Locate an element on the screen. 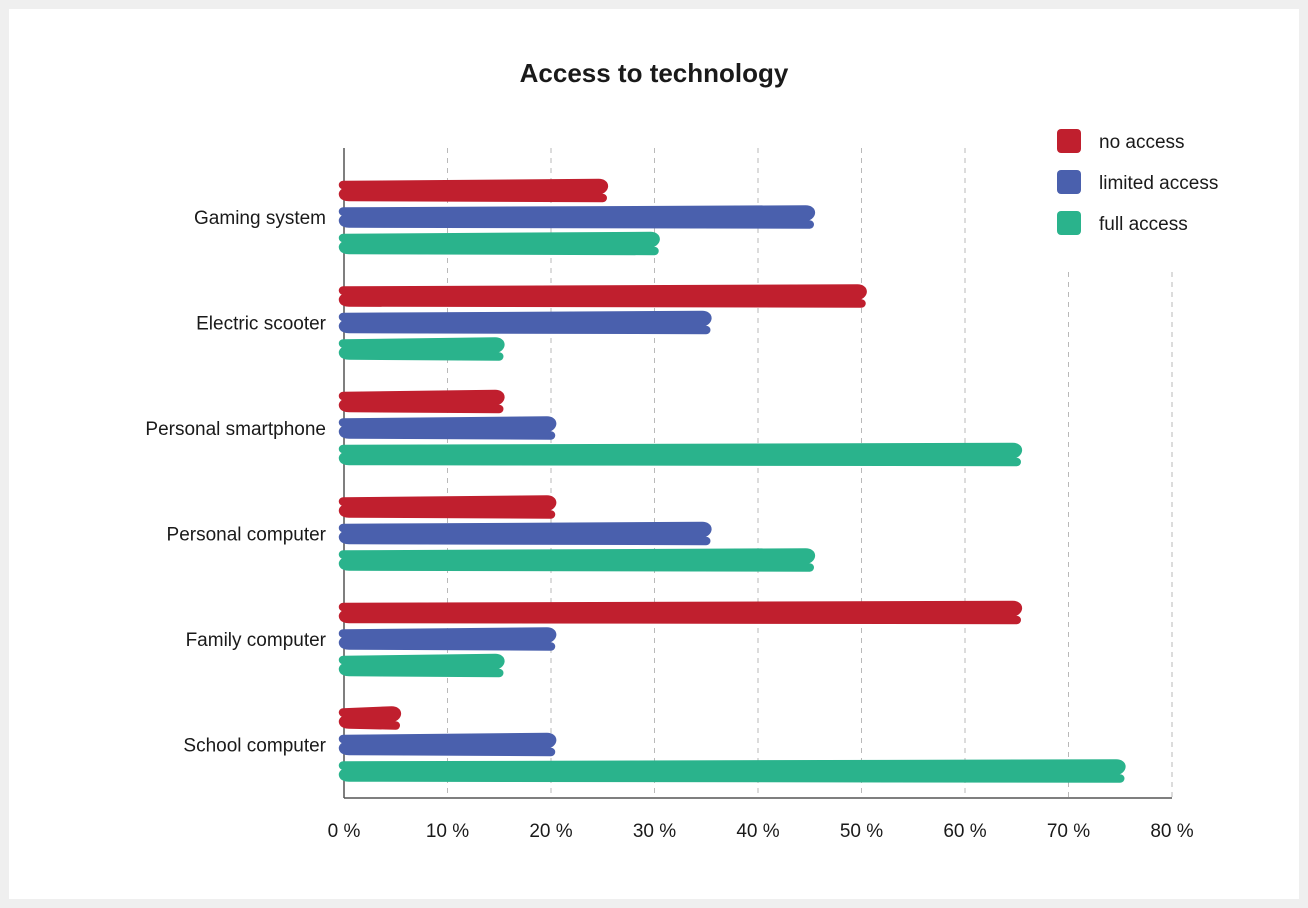 The image size is (1308, 908). legend-label: no access is located at coordinates (1142, 142).